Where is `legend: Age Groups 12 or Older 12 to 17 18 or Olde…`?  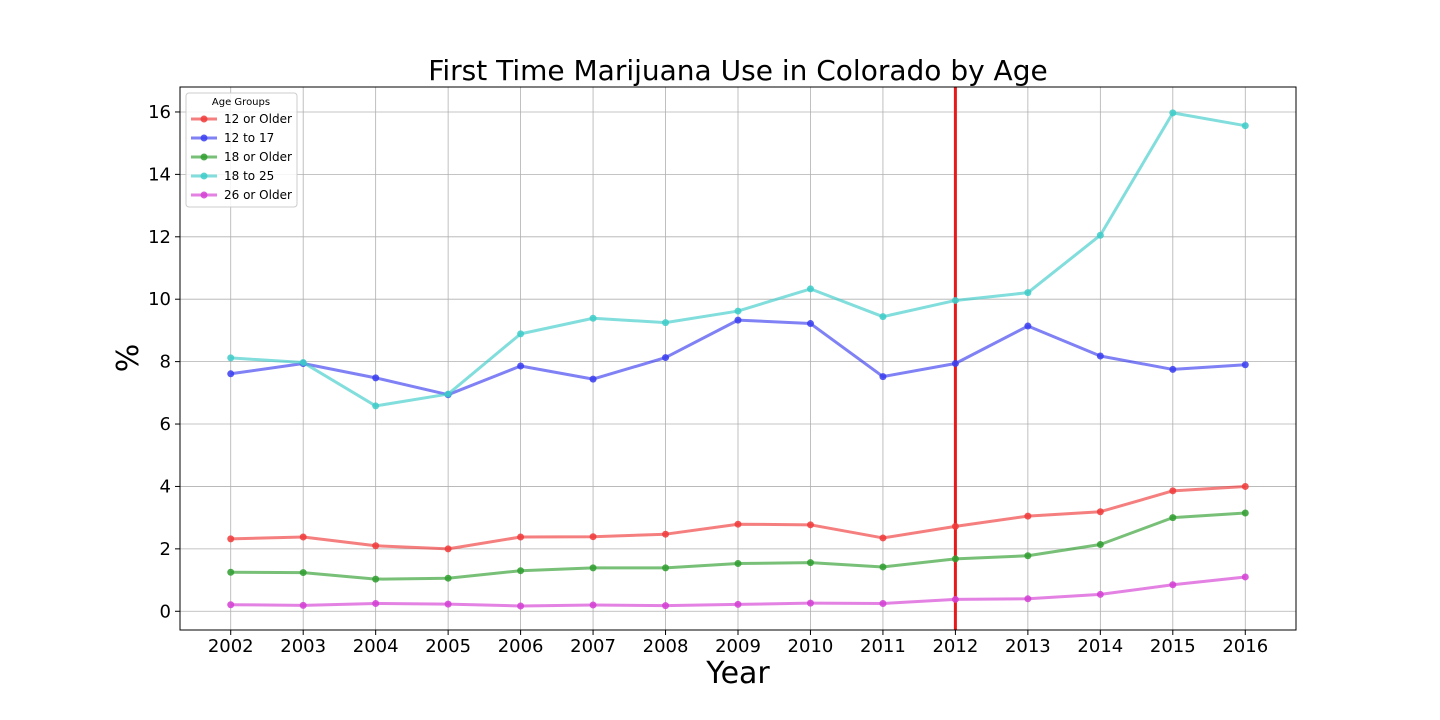
legend: Age Groups 12 or Older 12 to 17 18 or Olde… is located at coordinates (241, 150).